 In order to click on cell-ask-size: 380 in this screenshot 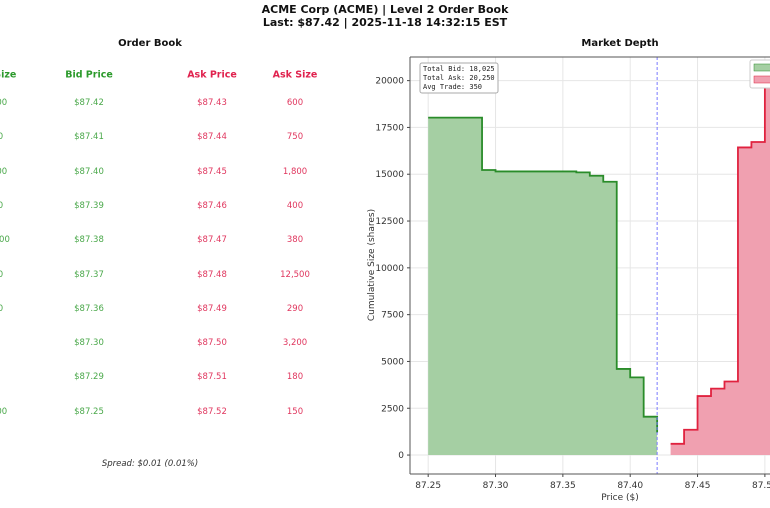, I will do `click(295, 240)`.